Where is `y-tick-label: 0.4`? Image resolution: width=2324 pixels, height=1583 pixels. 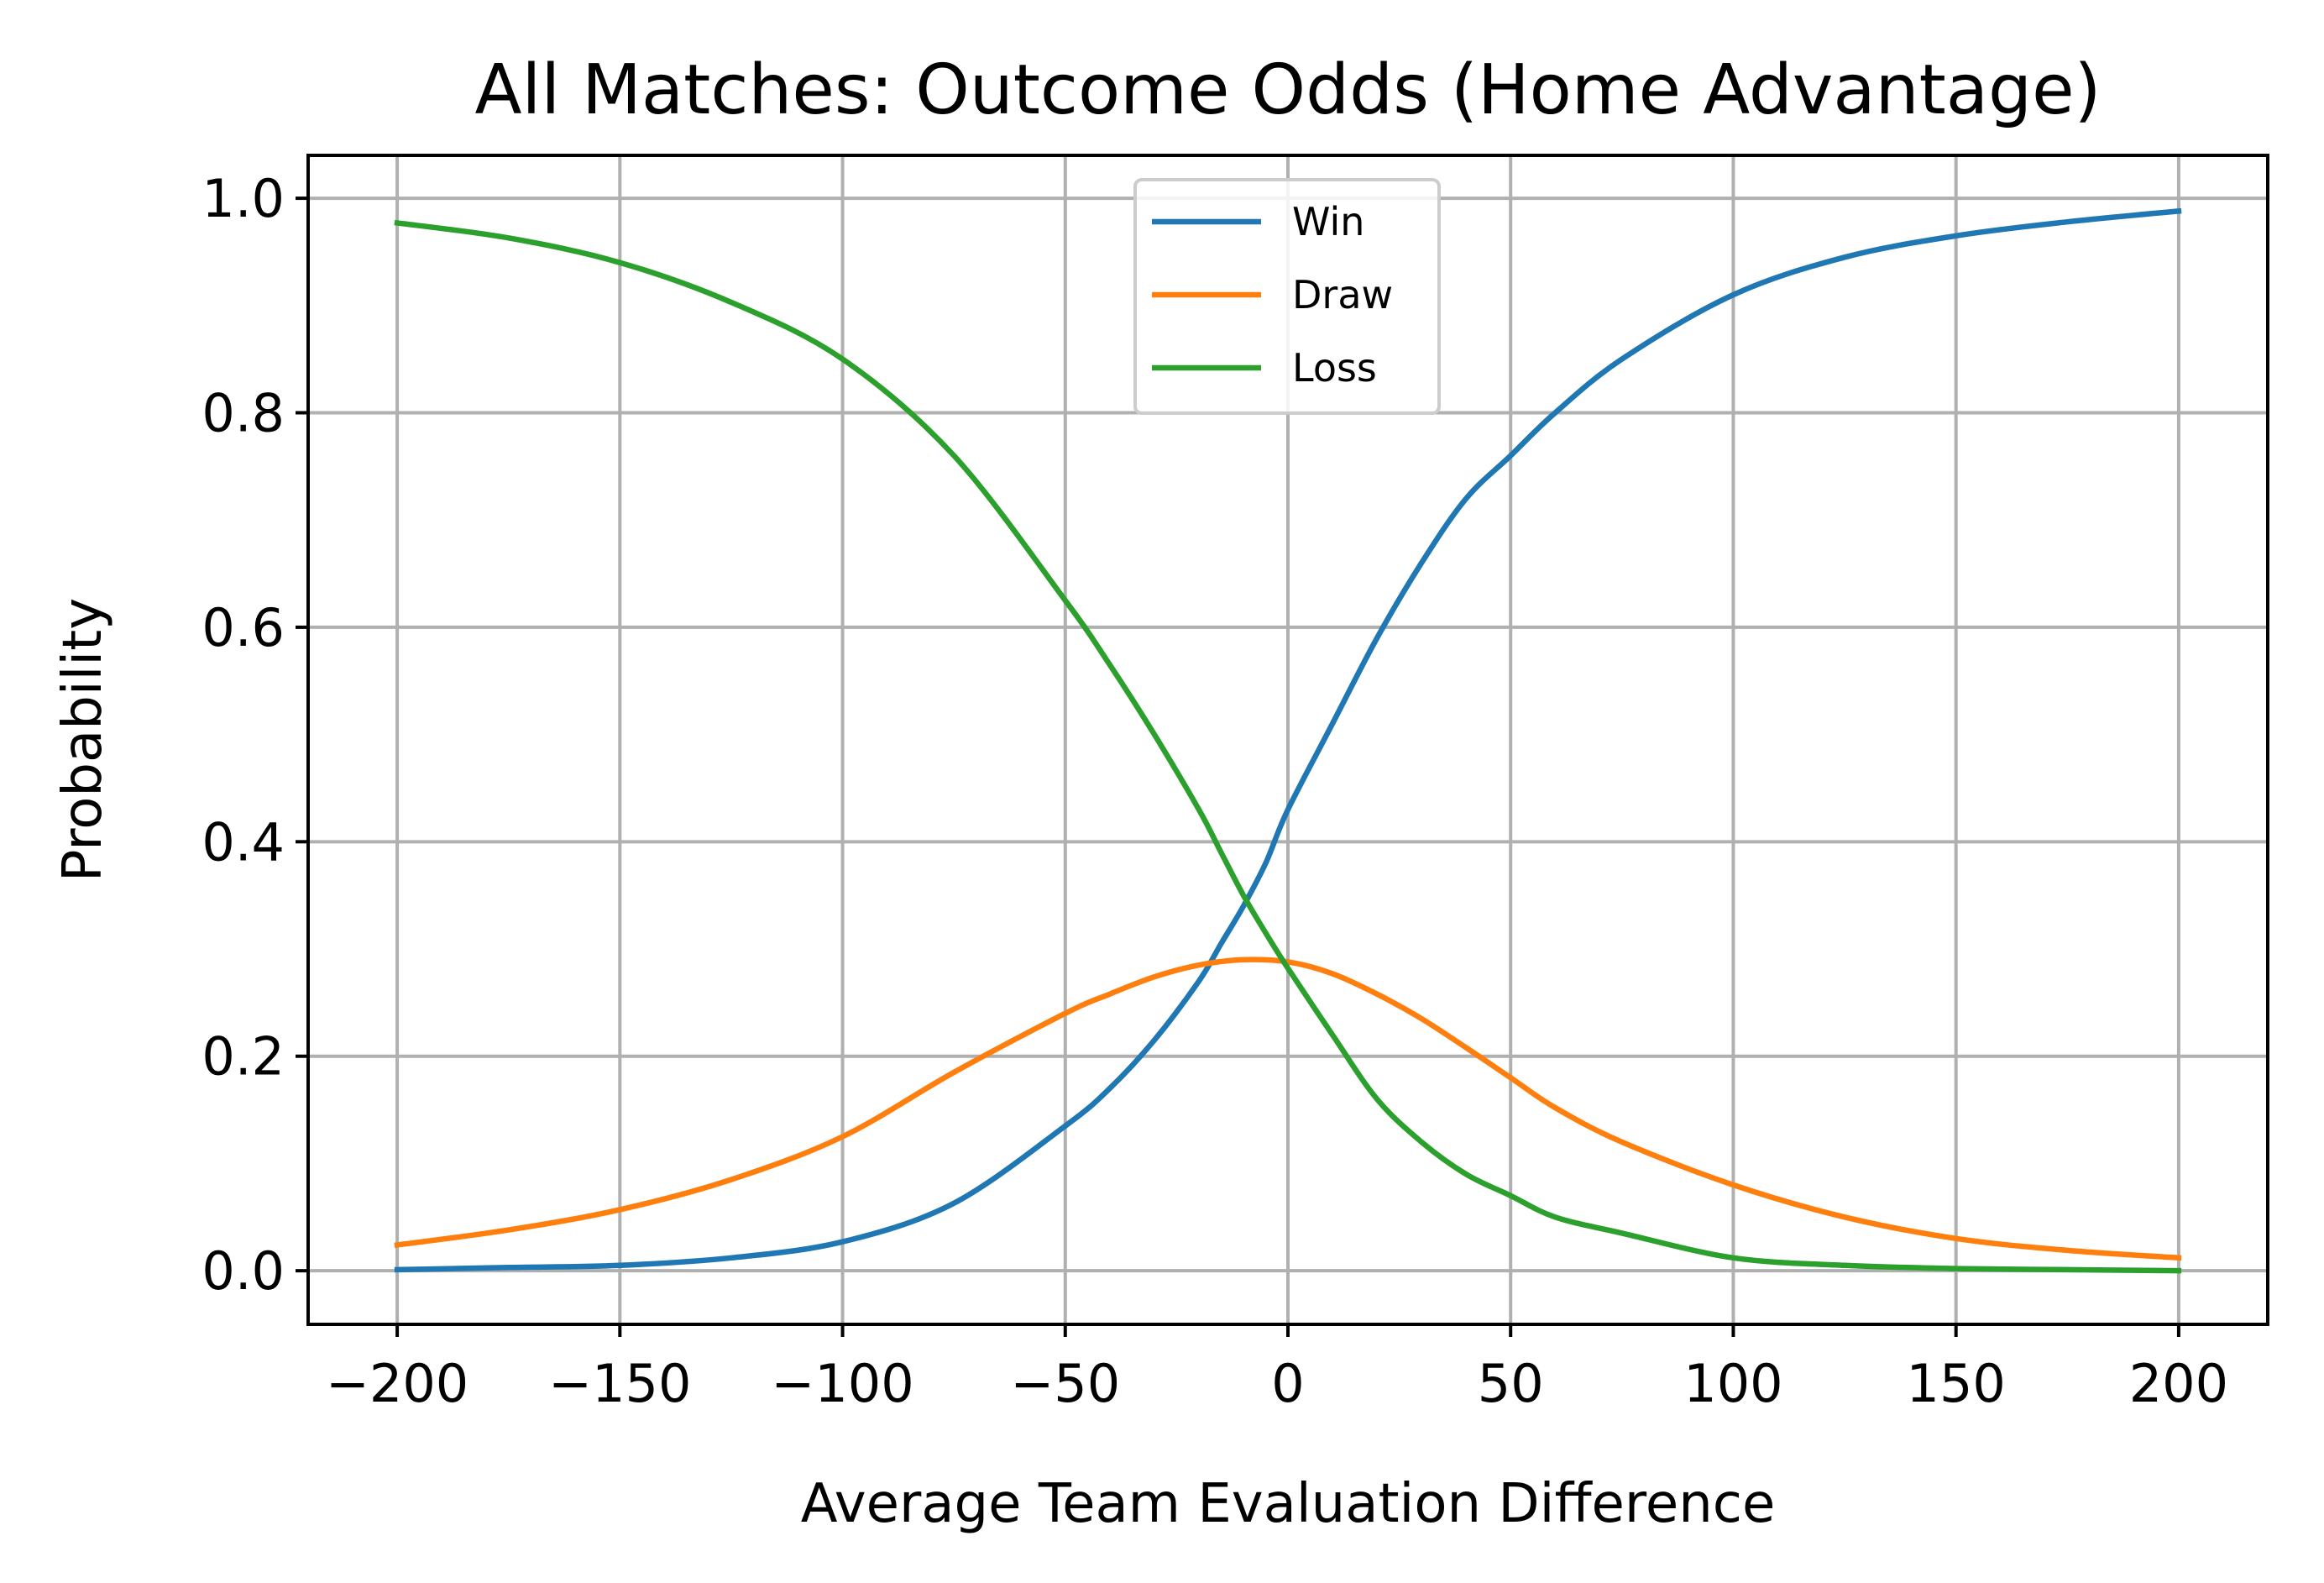 y-tick-label: 0.4 is located at coordinates (244, 842).